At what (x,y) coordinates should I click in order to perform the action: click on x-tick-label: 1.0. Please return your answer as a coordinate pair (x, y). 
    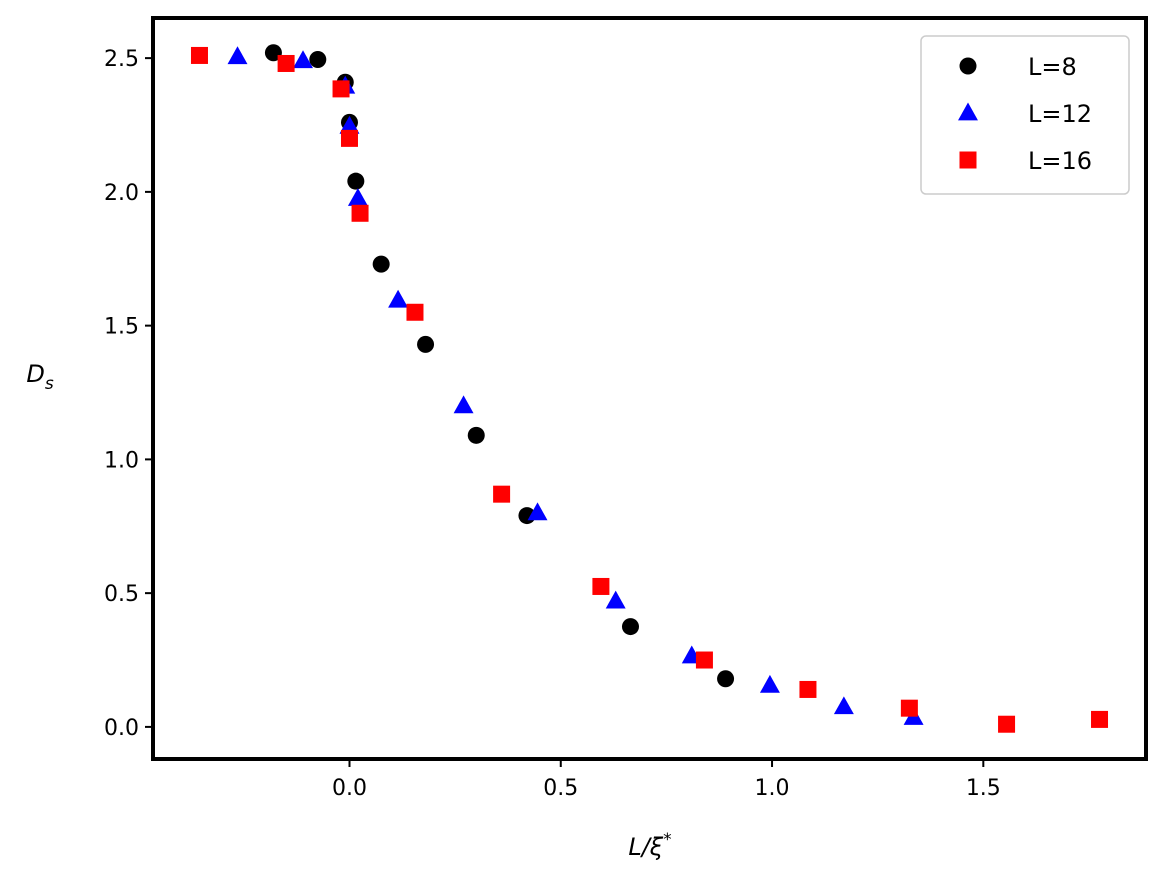
    Looking at the image, I should click on (772, 788).